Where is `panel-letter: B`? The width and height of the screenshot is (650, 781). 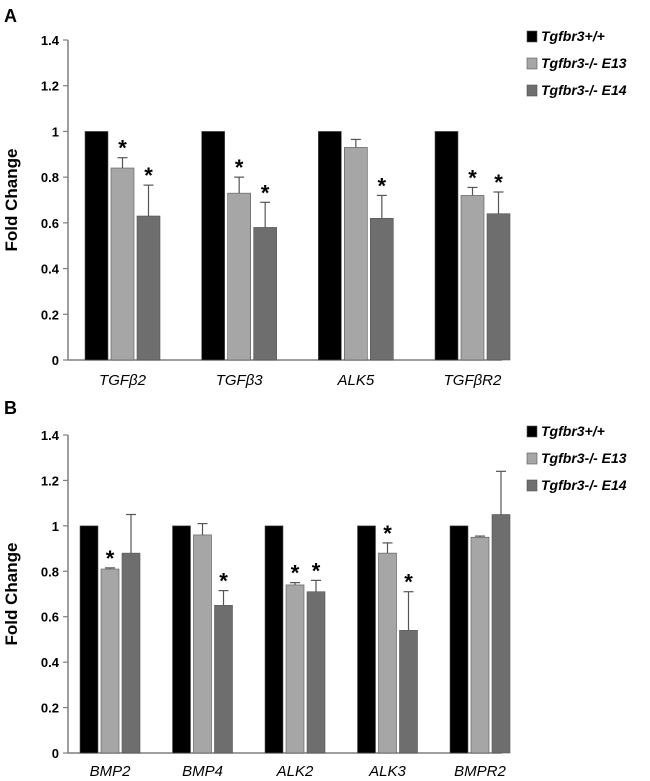 panel-letter: B is located at coordinates (10, 408).